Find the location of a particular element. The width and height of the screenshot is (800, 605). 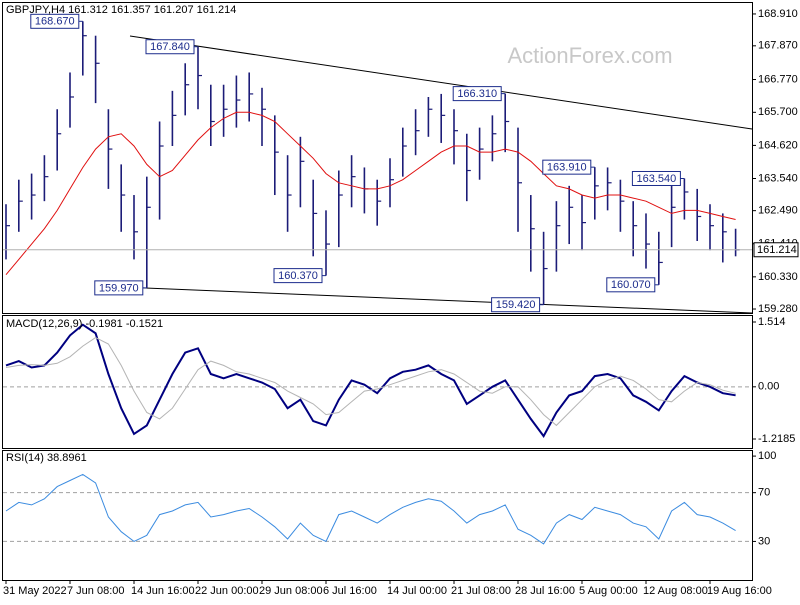

x-tick-label: 22 Jun 00:00 is located at coordinates (227, 591).